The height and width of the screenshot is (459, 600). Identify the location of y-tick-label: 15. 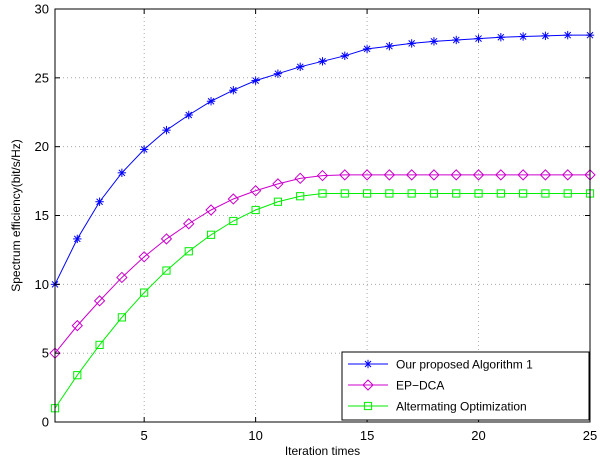
(42, 215).